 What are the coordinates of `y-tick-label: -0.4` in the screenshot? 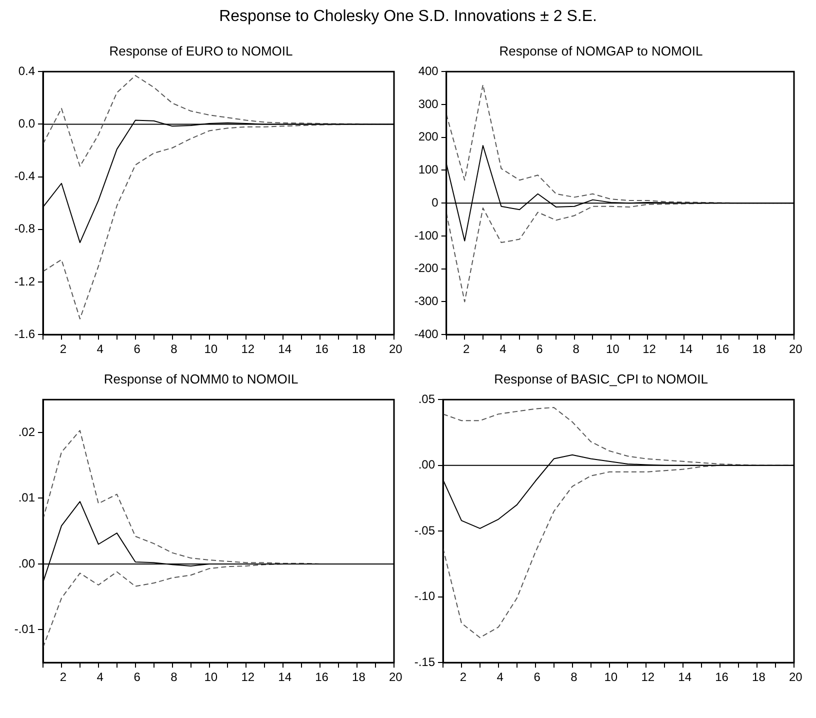 It's located at (23, 176).